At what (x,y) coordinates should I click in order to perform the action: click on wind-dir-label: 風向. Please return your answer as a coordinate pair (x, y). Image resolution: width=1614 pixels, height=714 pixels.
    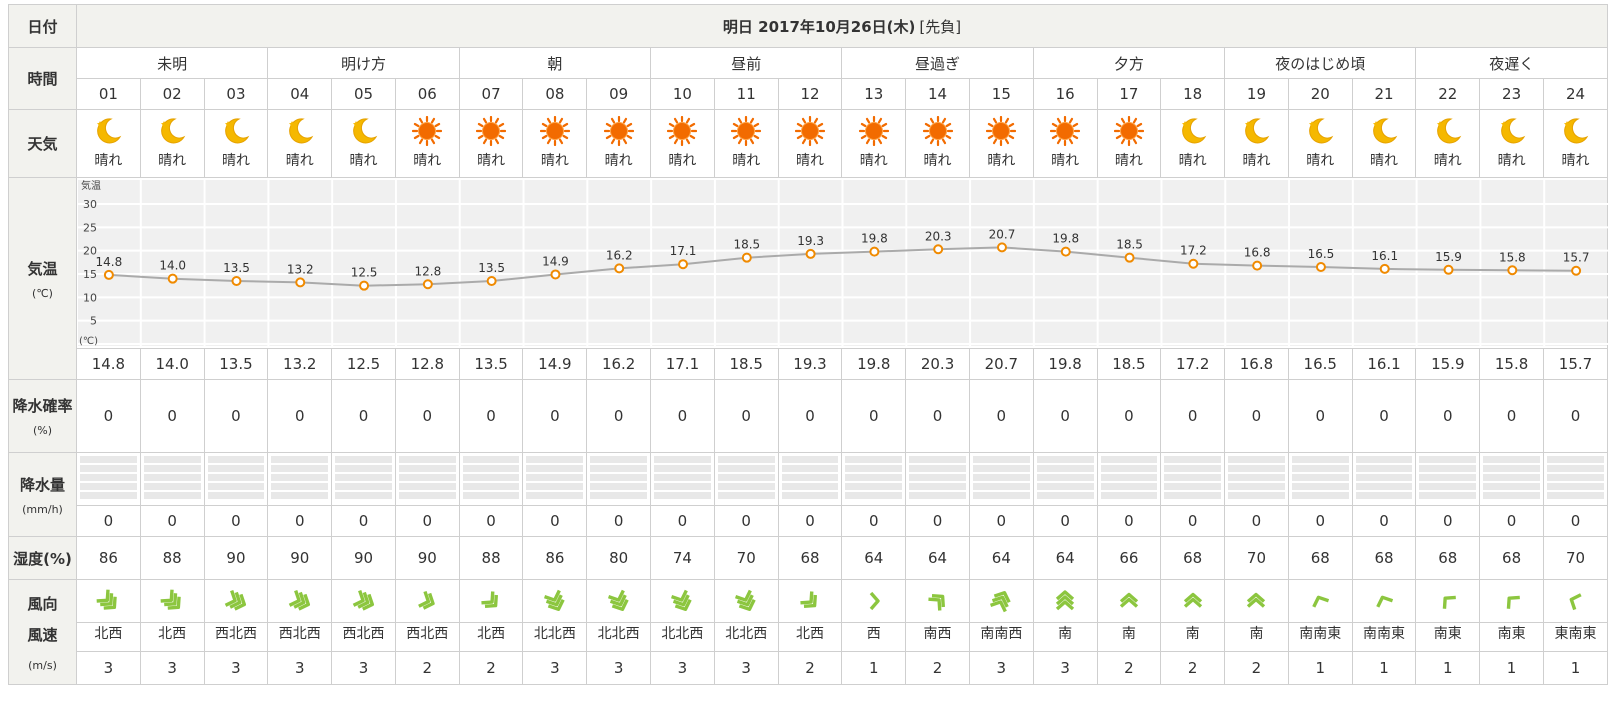
    Looking at the image, I should click on (42, 603).